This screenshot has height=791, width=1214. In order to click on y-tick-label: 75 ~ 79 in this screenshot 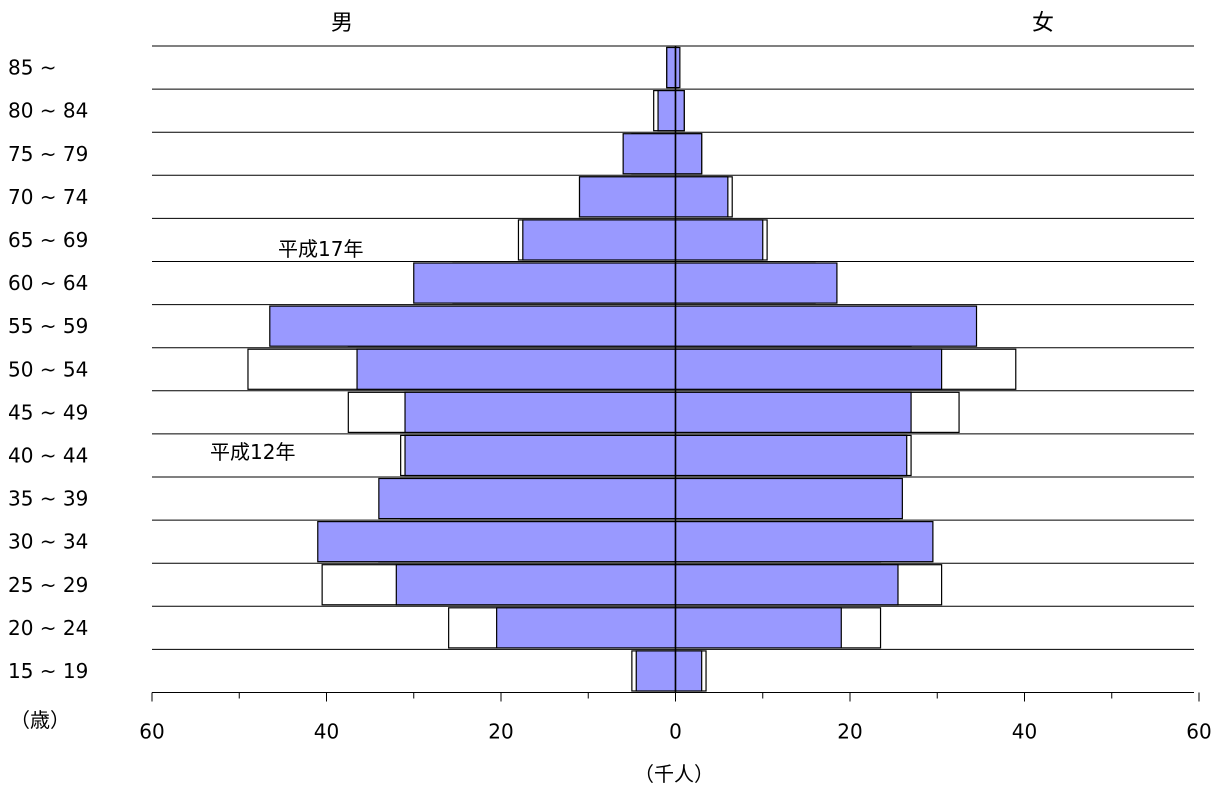, I will do `click(48, 154)`.